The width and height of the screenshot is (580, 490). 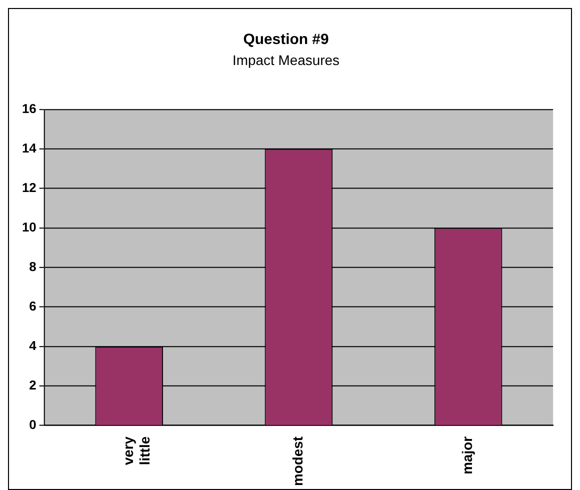 What do you see at coordinates (286, 39) in the screenshot?
I see `chart-title: Question #9` at bounding box center [286, 39].